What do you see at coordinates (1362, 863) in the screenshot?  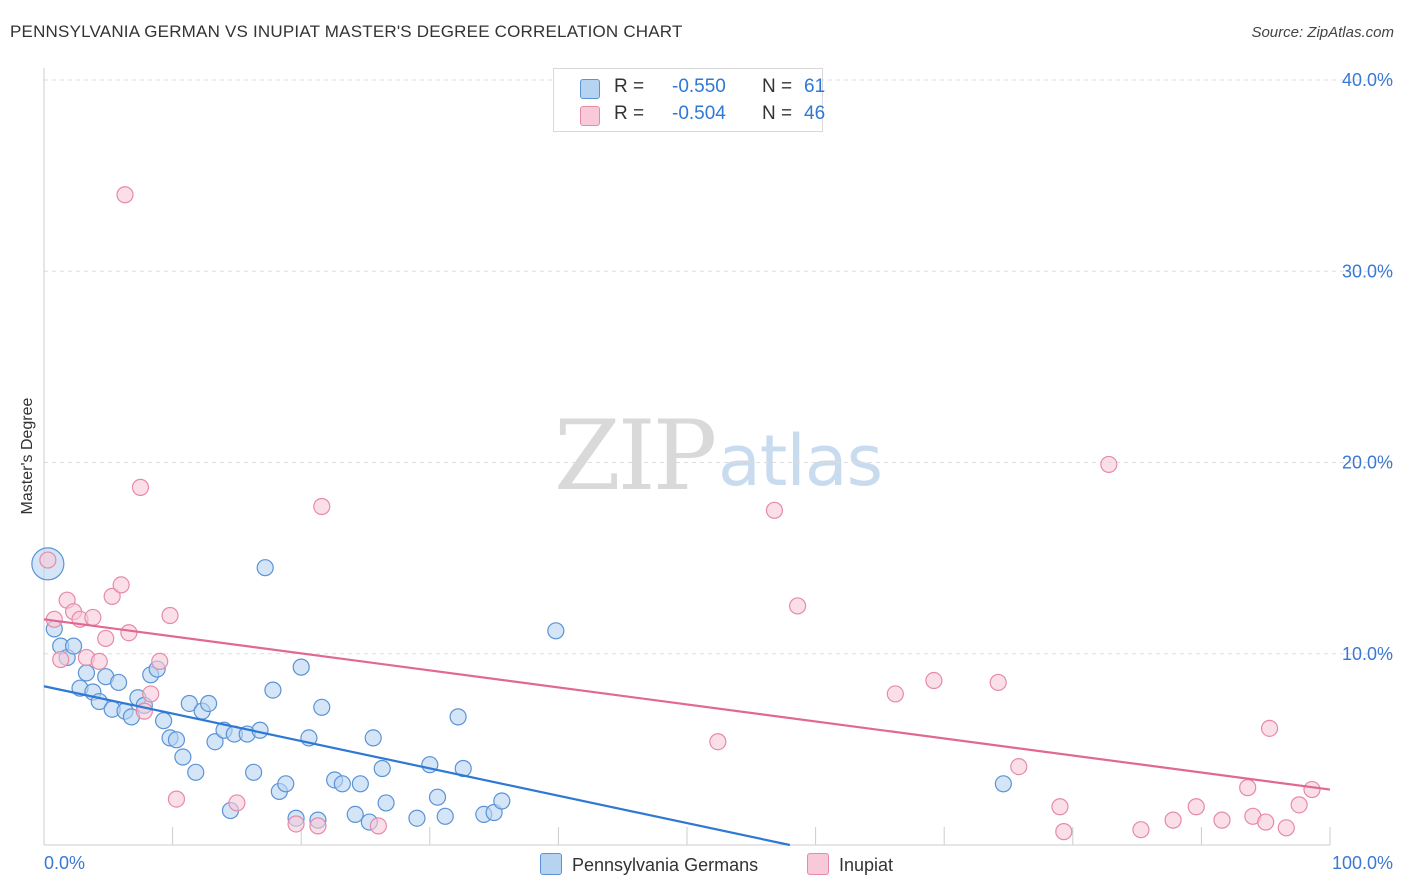 I see `x-tick-label: 100.0%` at bounding box center [1362, 863].